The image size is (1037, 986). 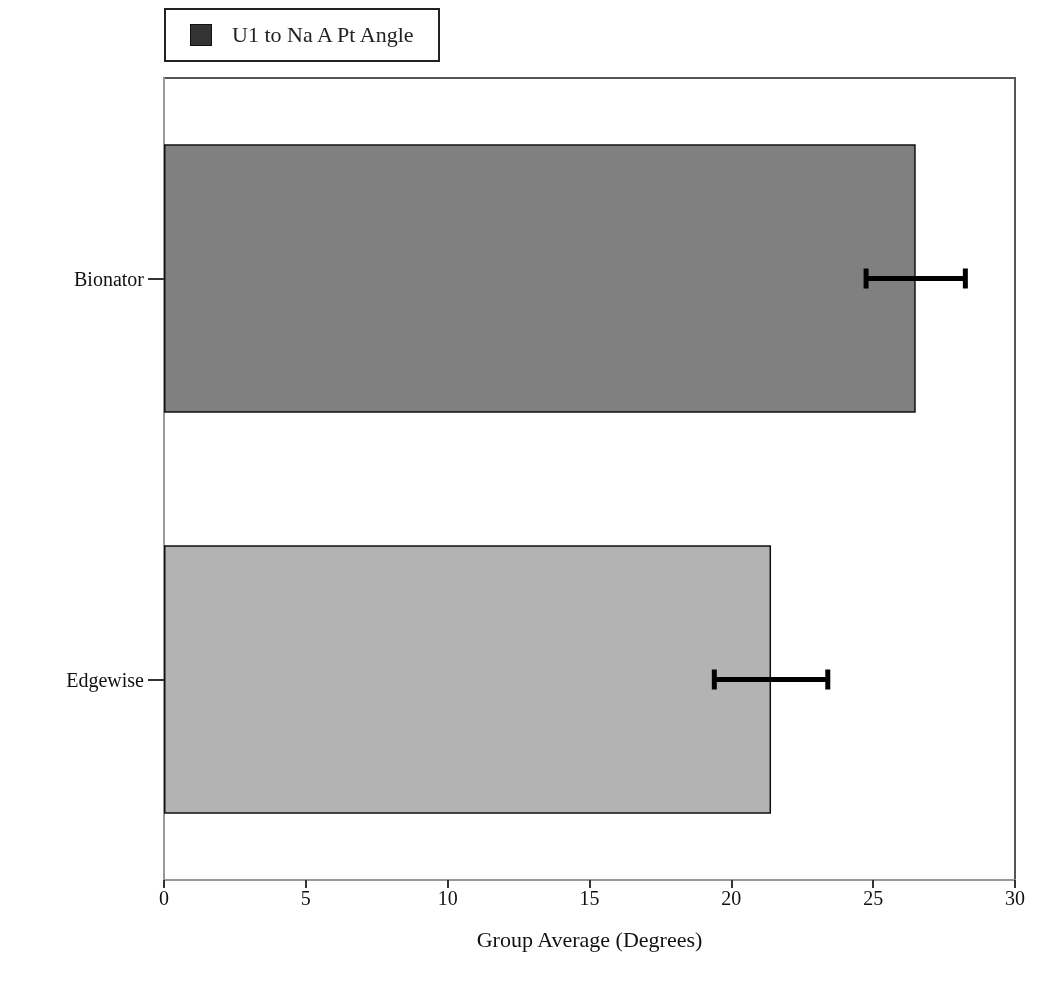 I want to click on x-axis-title: Group Average (Degrees), so click(x=589, y=939).